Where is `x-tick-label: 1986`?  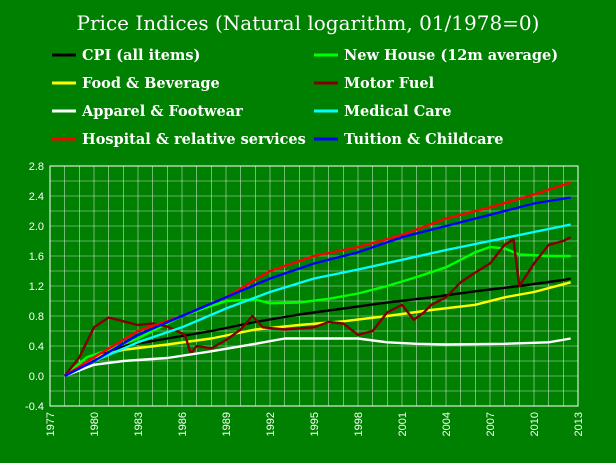
x-tick-label: 1986 is located at coordinates (183, 424).